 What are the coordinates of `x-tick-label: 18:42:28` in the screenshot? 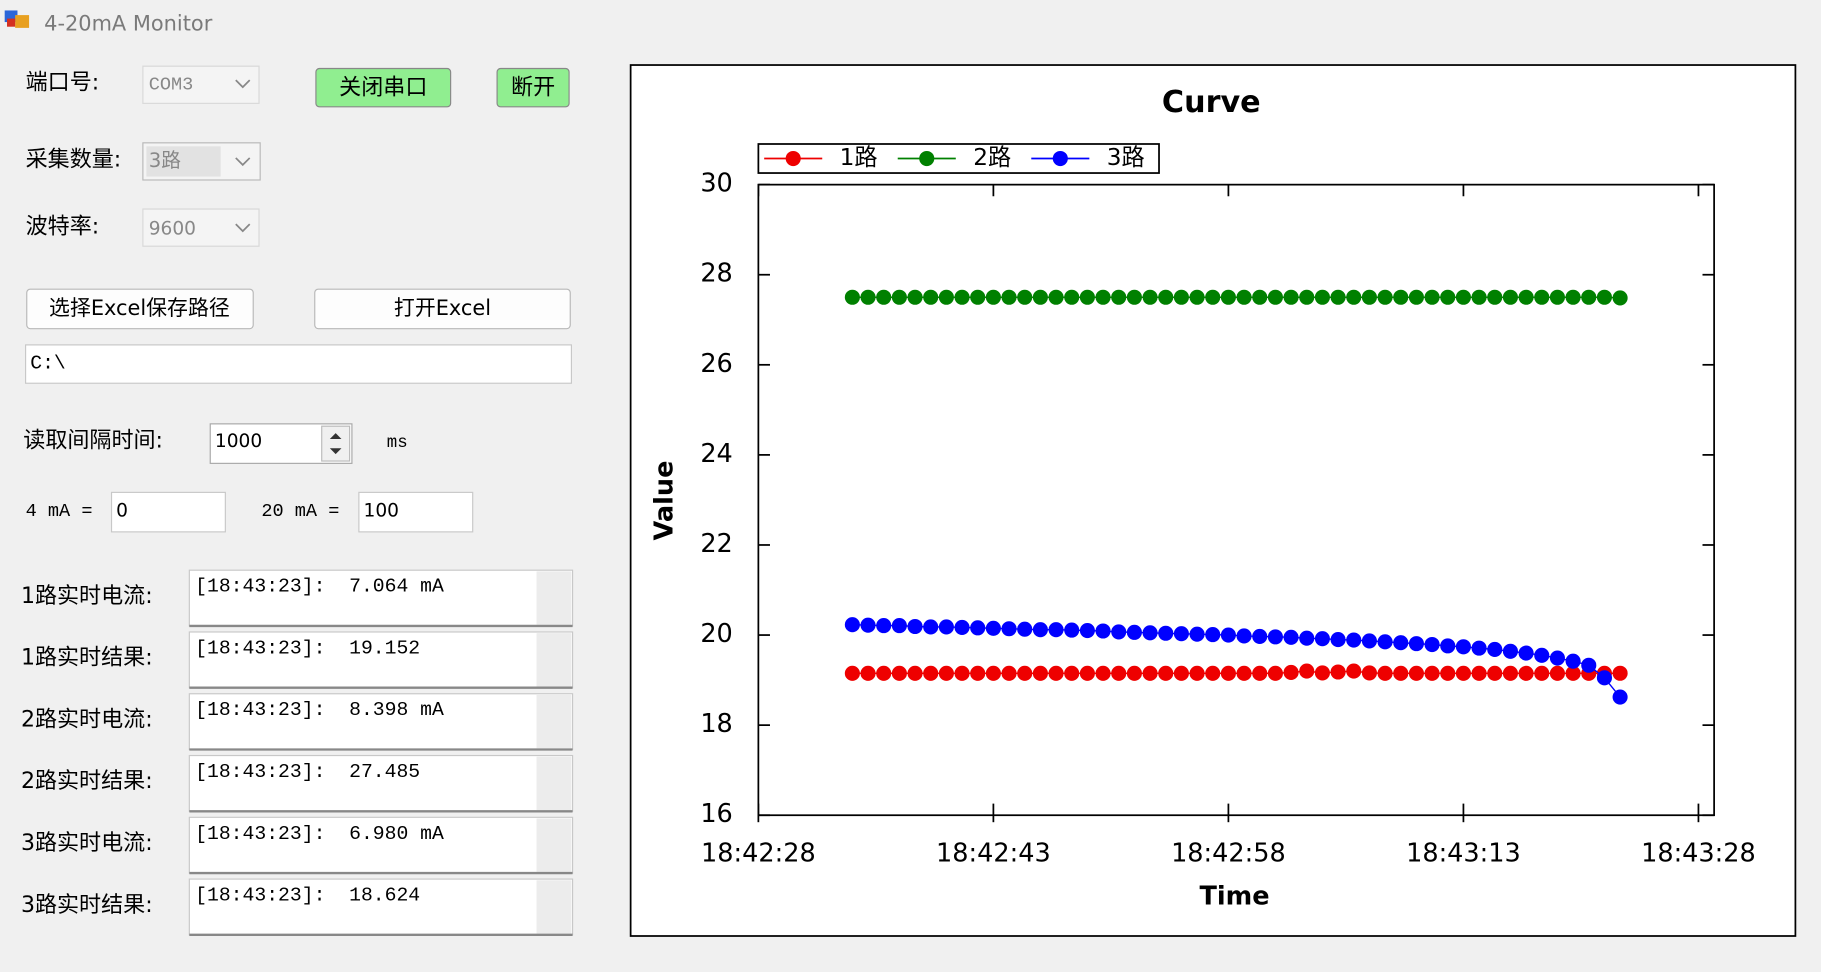 It's located at (758, 854).